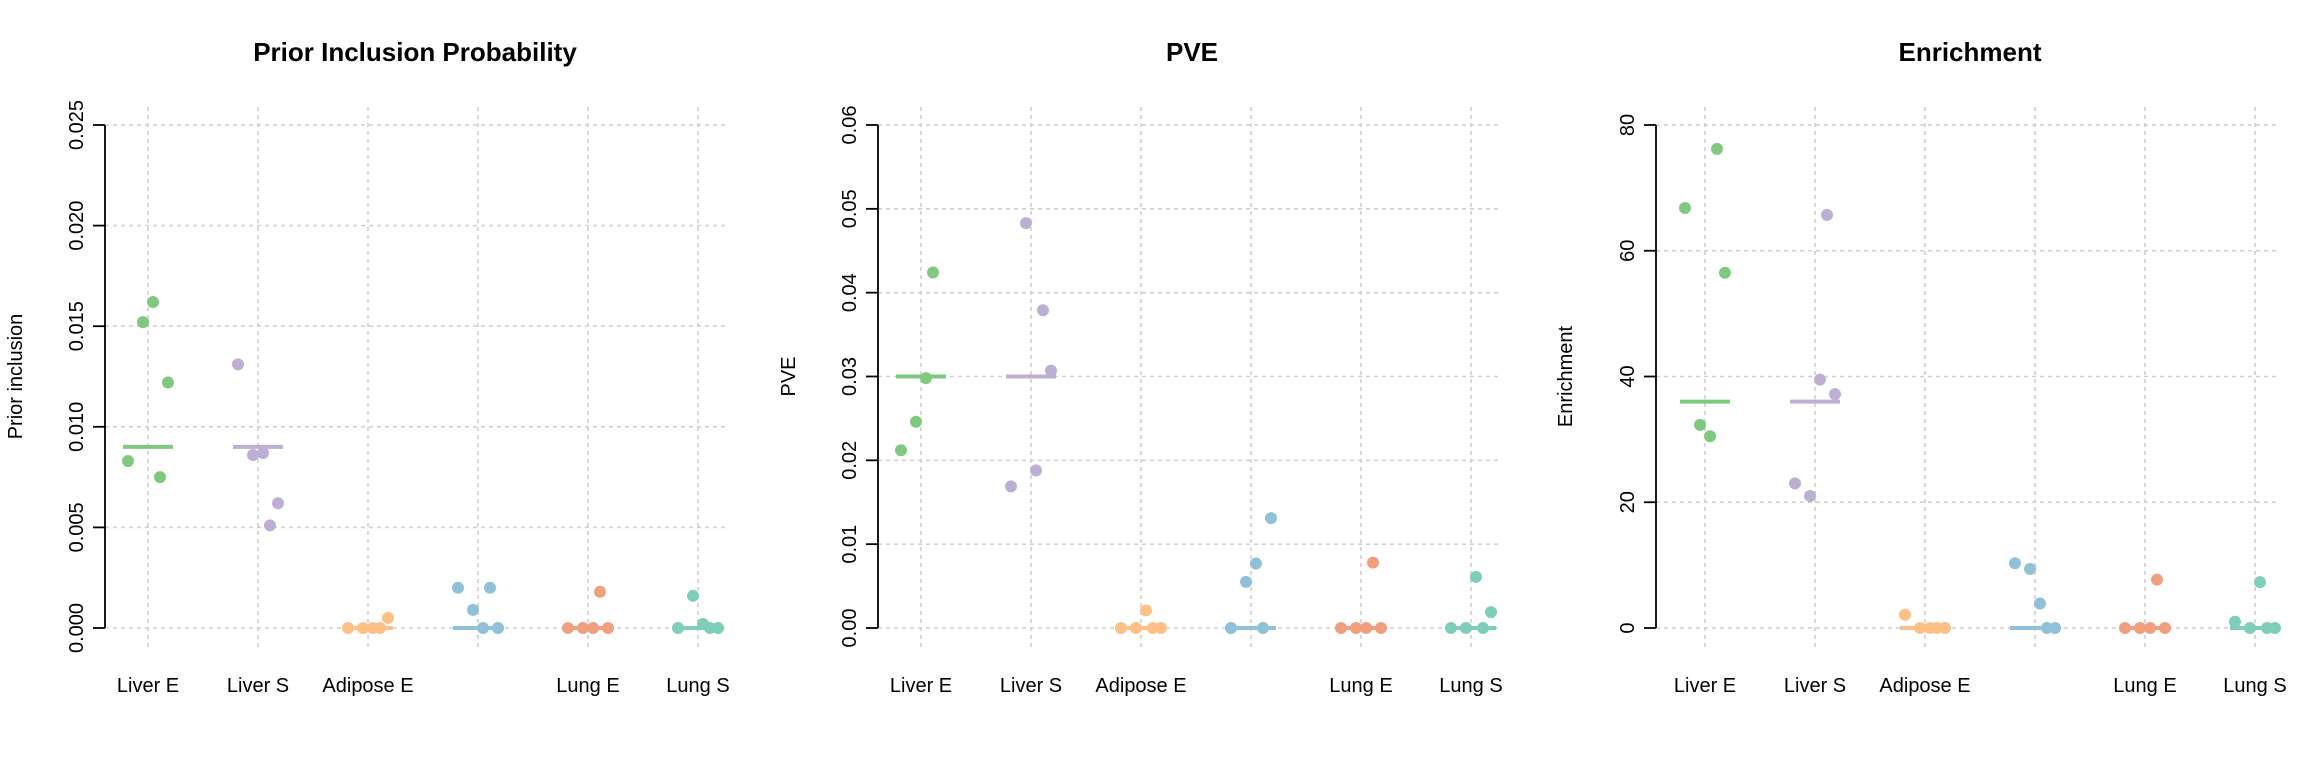 This screenshot has height=768, width=2304. What do you see at coordinates (1628, 376) in the screenshot?
I see `y-tick-label: 40` at bounding box center [1628, 376].